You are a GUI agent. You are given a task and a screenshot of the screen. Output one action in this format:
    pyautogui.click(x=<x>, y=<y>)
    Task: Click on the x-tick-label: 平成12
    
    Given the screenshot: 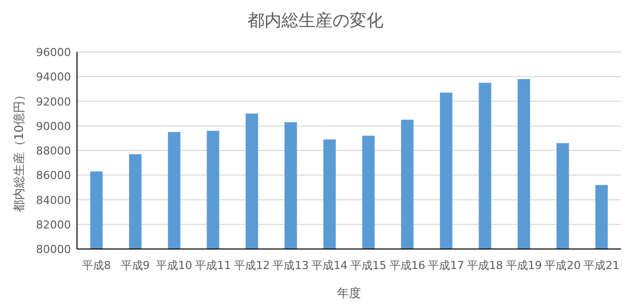 What is the action you would take?
    pyautogui.click(x=252, y=265)
    